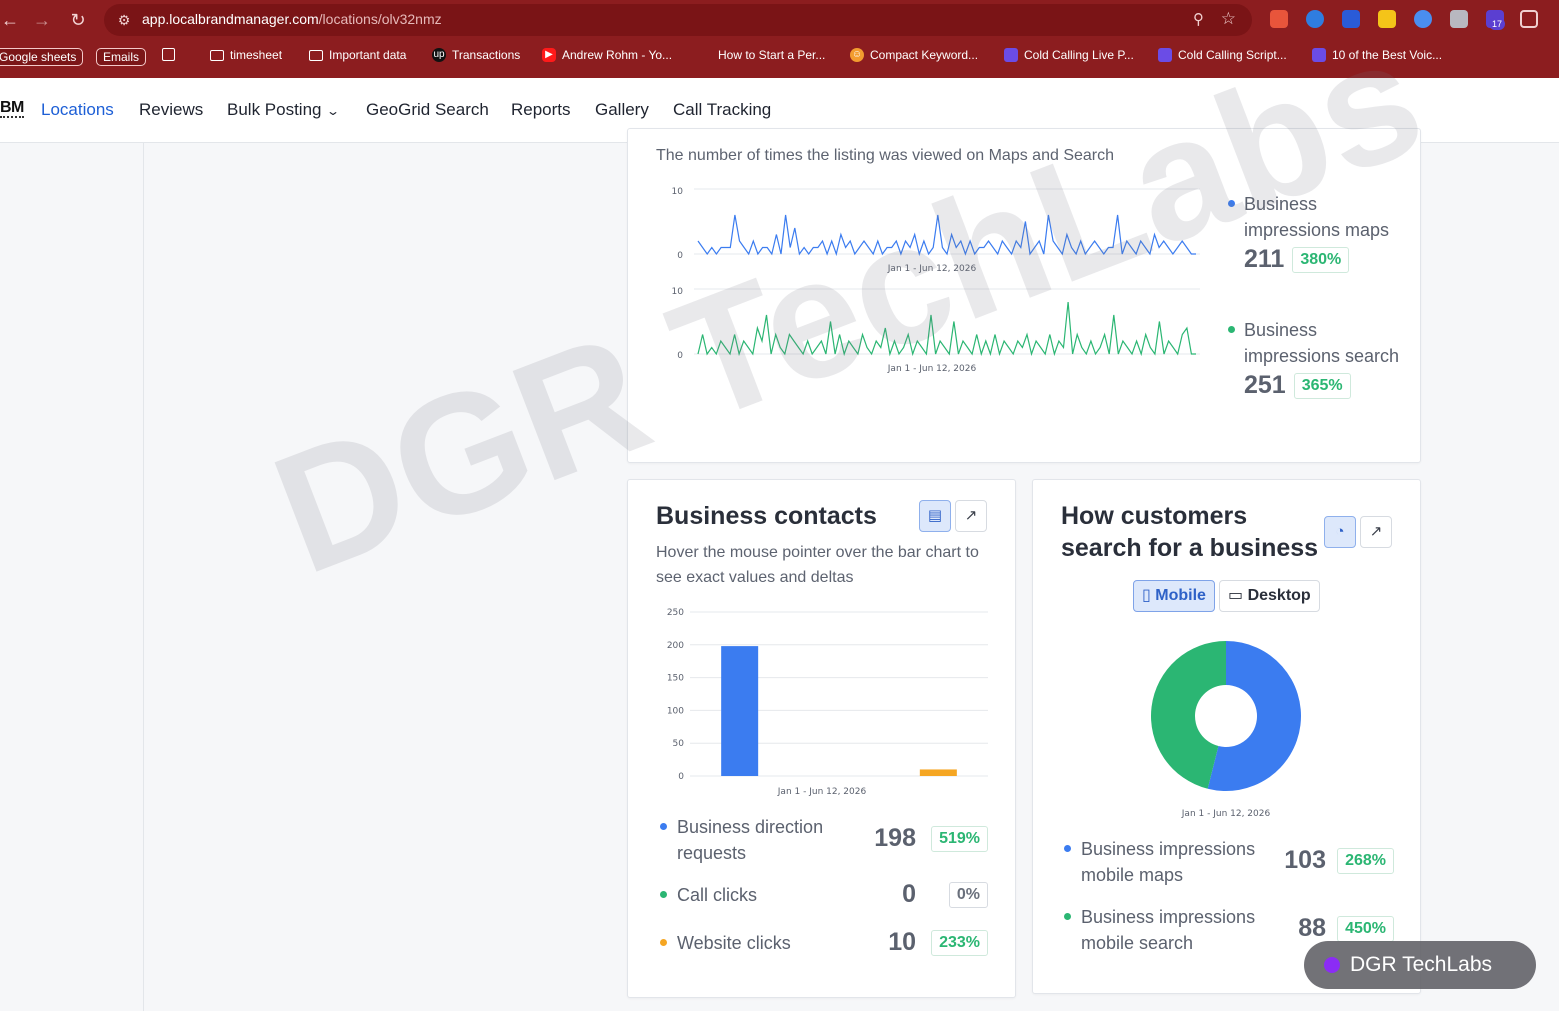 The image size is (1559, 1011). What do you see at coordinates (1340, 532) in the screenshot?
I see `pie-chart-toggle-icon: ◔` at bounding box center [1340, 532].